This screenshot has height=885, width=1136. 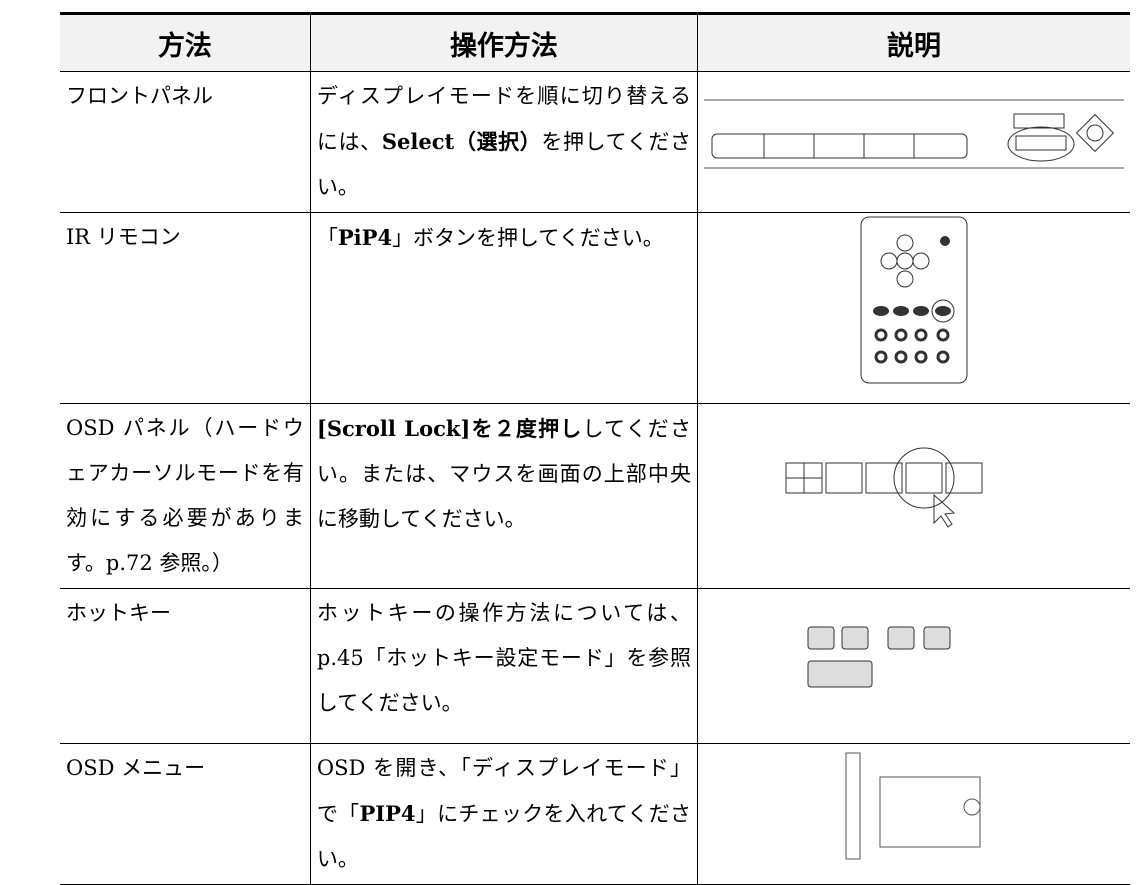 I want to click on text: 」にチェックを入れてください。, so click(x=503, y=836).